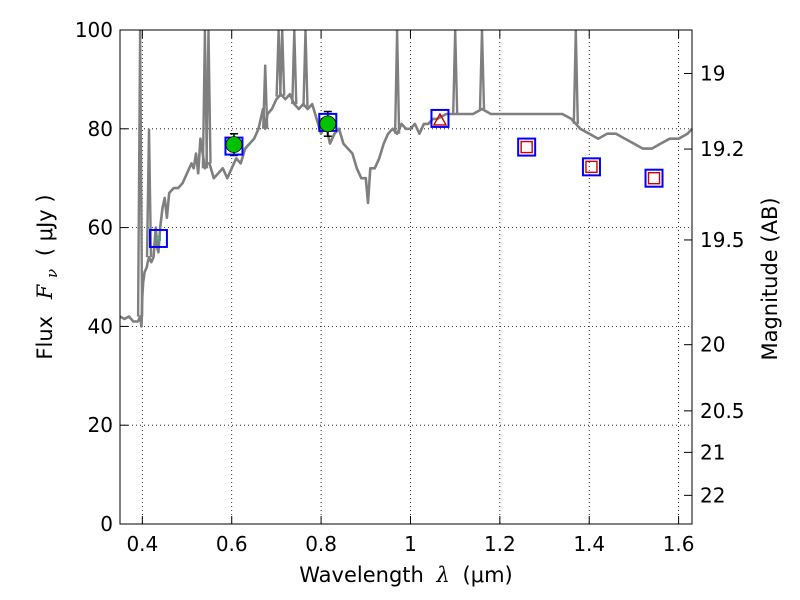  What do you see at coordinates (500, 544) in the screenshot?
I see `x-tick-label: 1.2` at bounding box center [500, 544].